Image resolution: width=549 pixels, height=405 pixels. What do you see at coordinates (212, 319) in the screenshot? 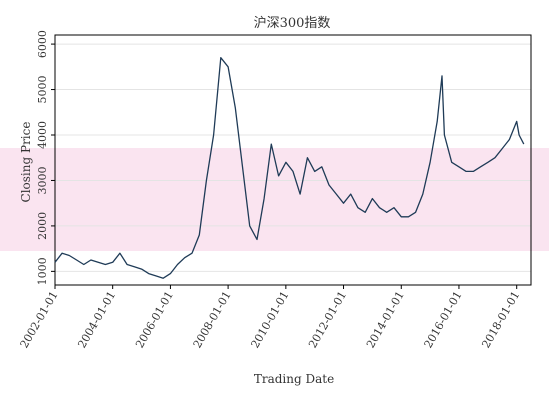
I see `x-tick-label: 2008-01-01` at bounding box center [212, 319].